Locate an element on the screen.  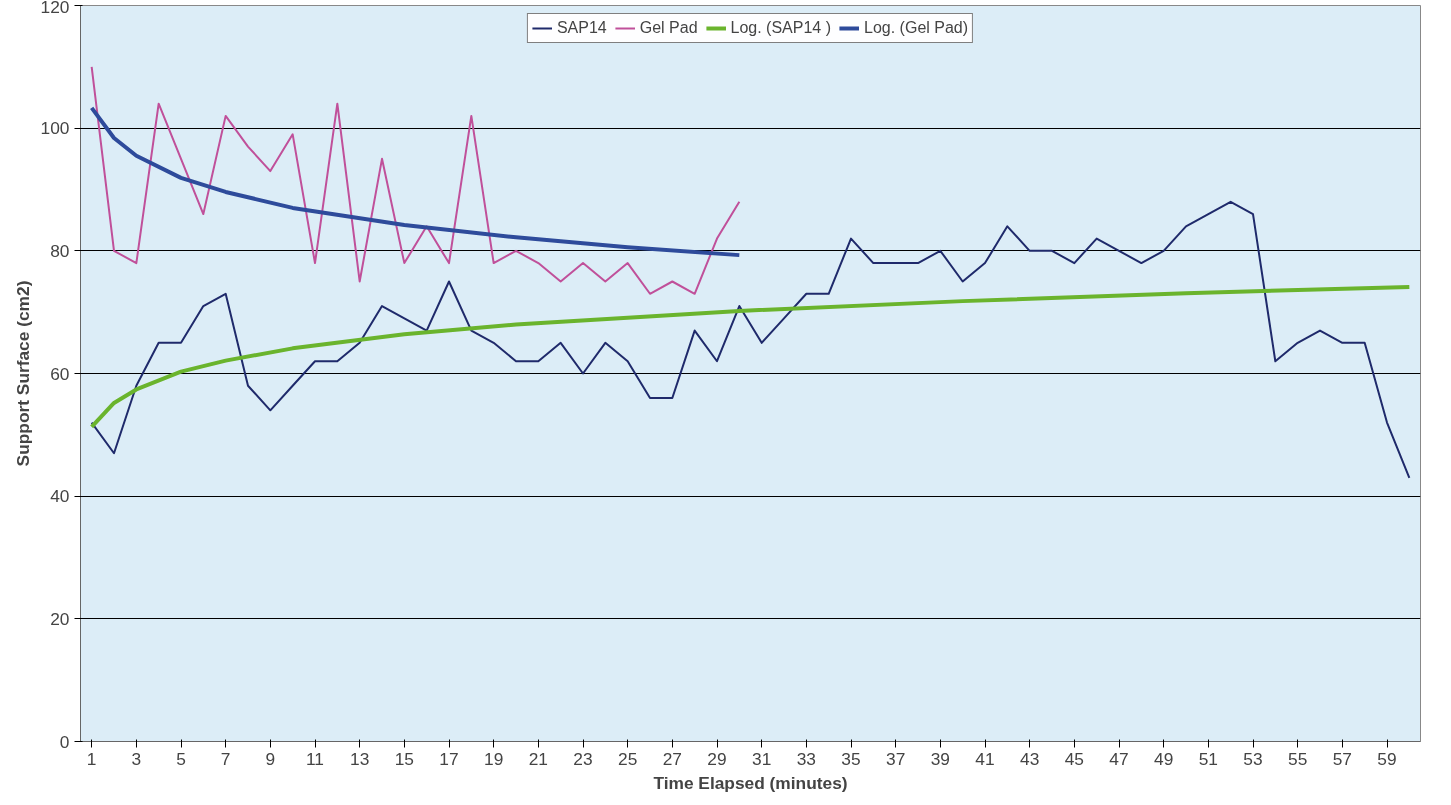
x-tick-label: 5 is located at coordinates (181, 758).